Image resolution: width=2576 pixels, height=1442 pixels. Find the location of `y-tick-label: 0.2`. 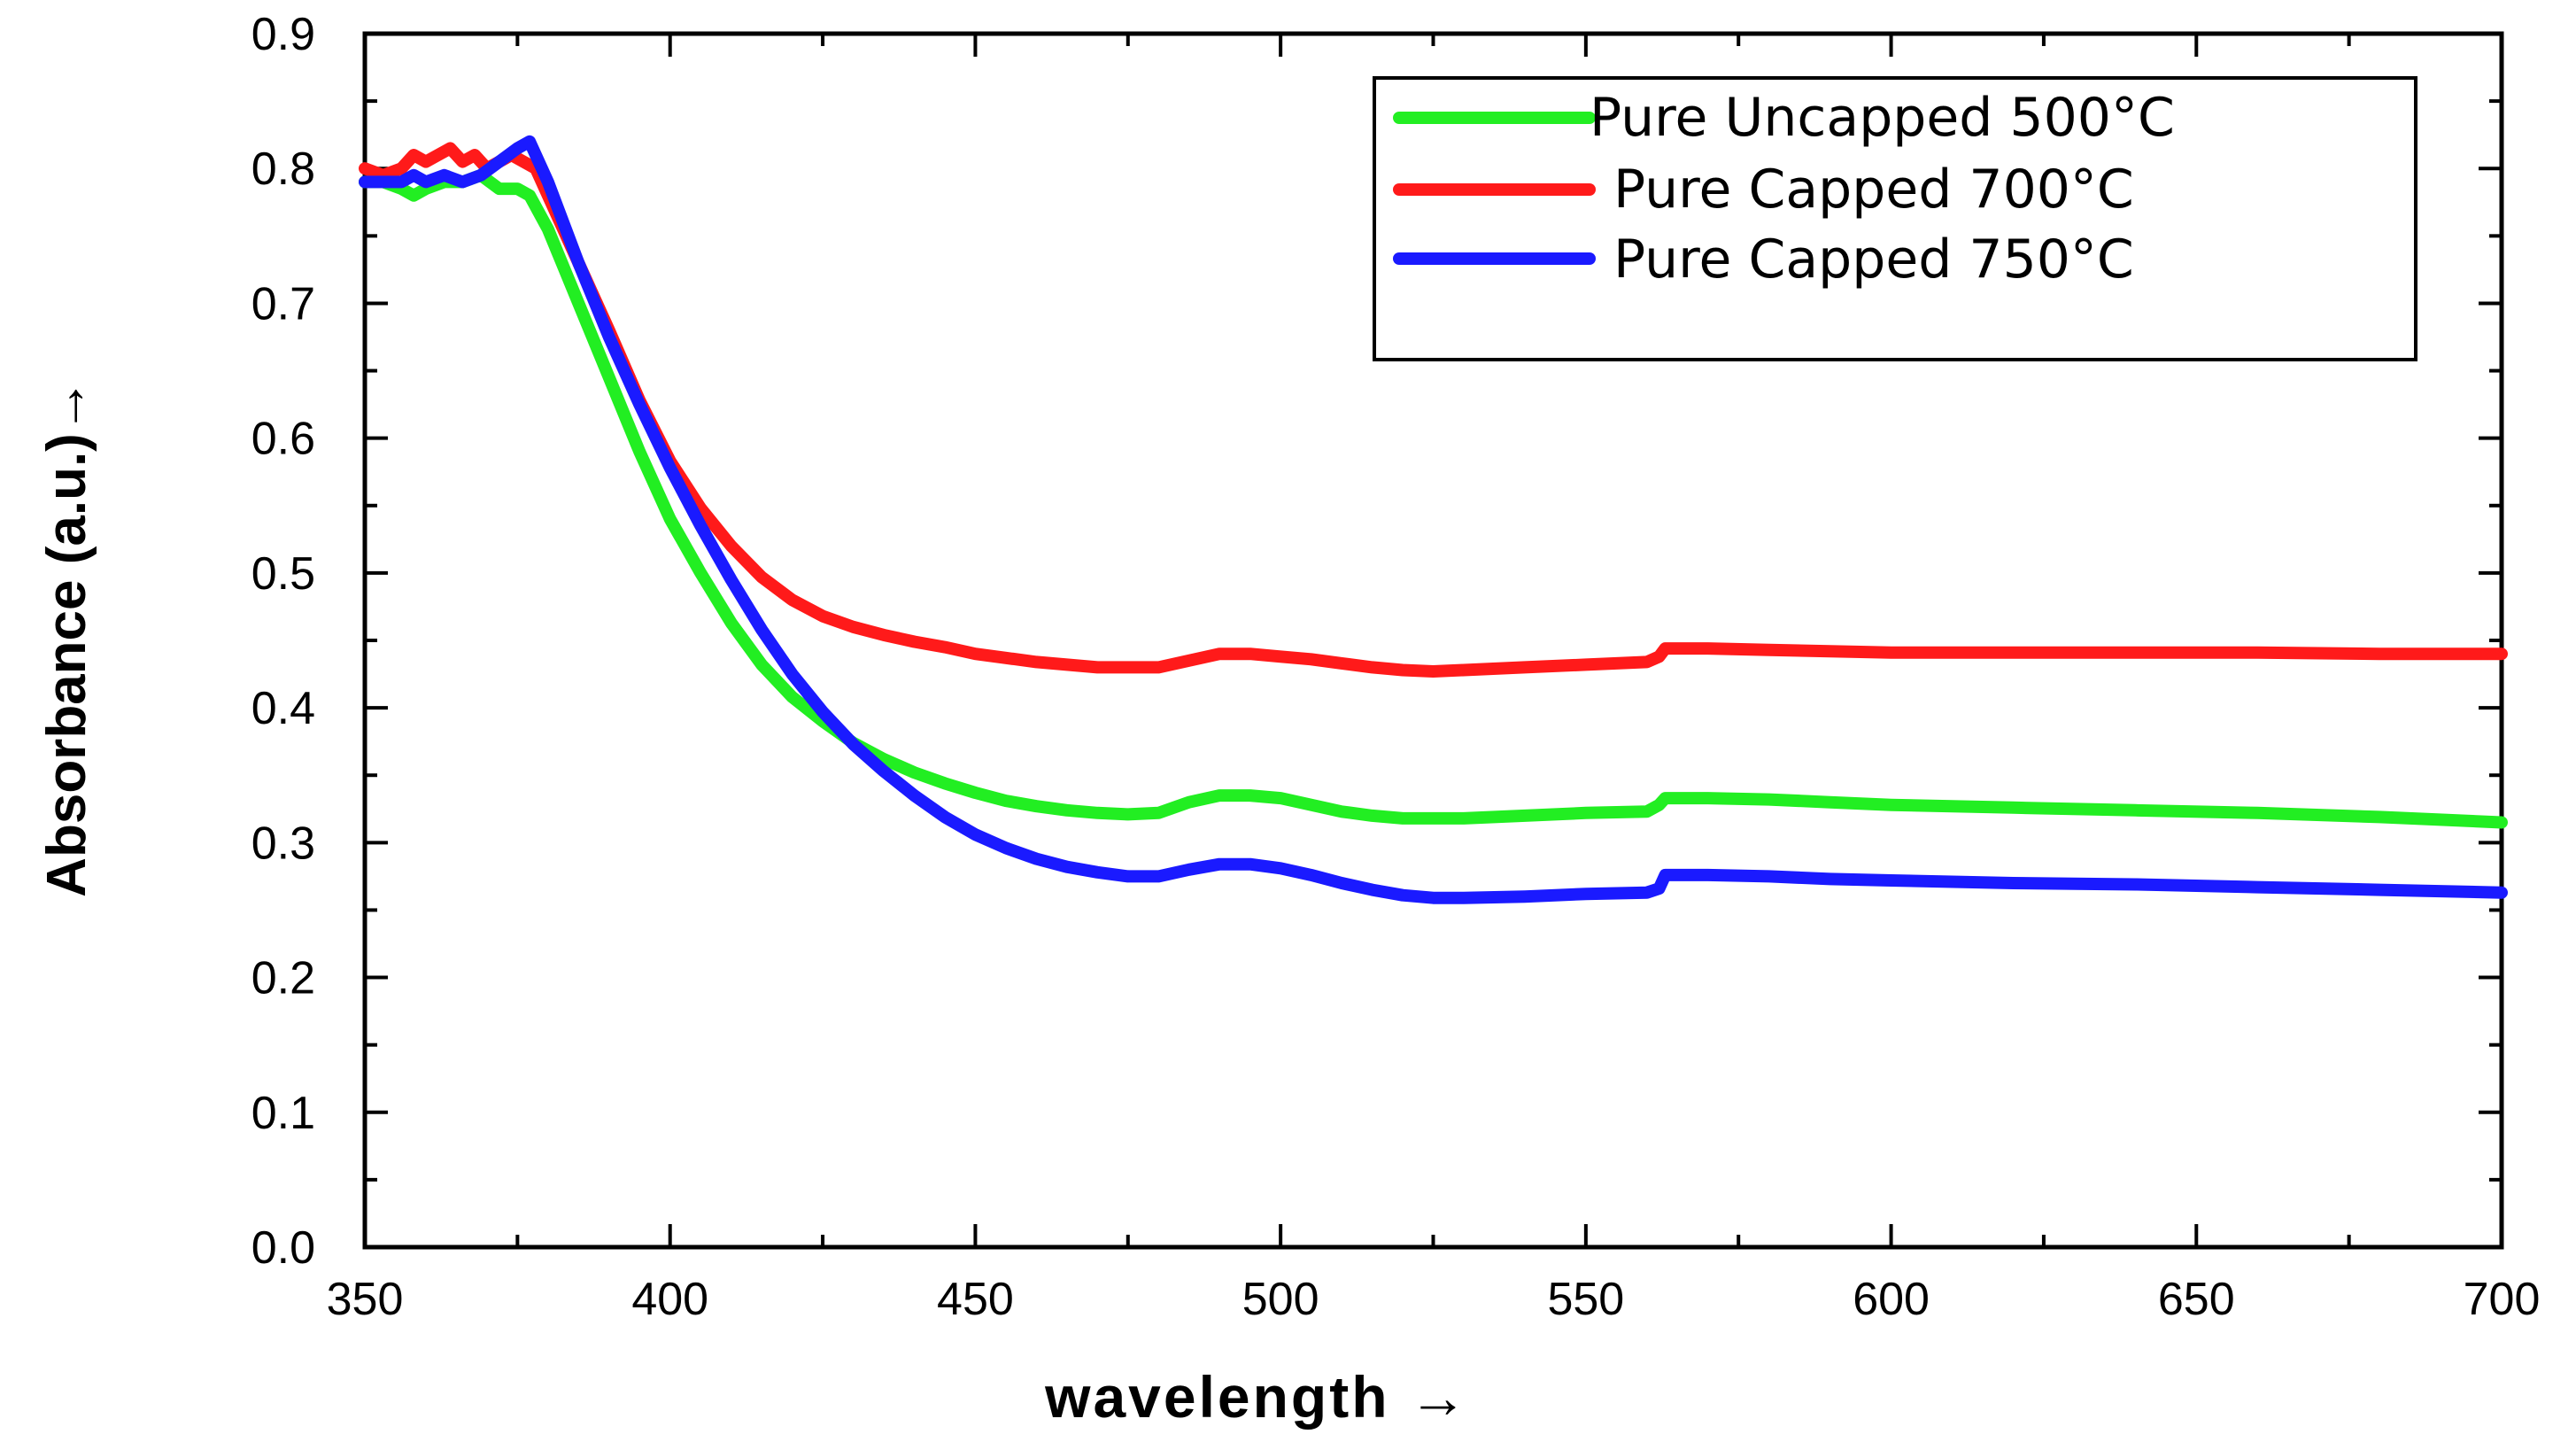

y-tick-label: 0.2 is located at coordinates (283, 978).